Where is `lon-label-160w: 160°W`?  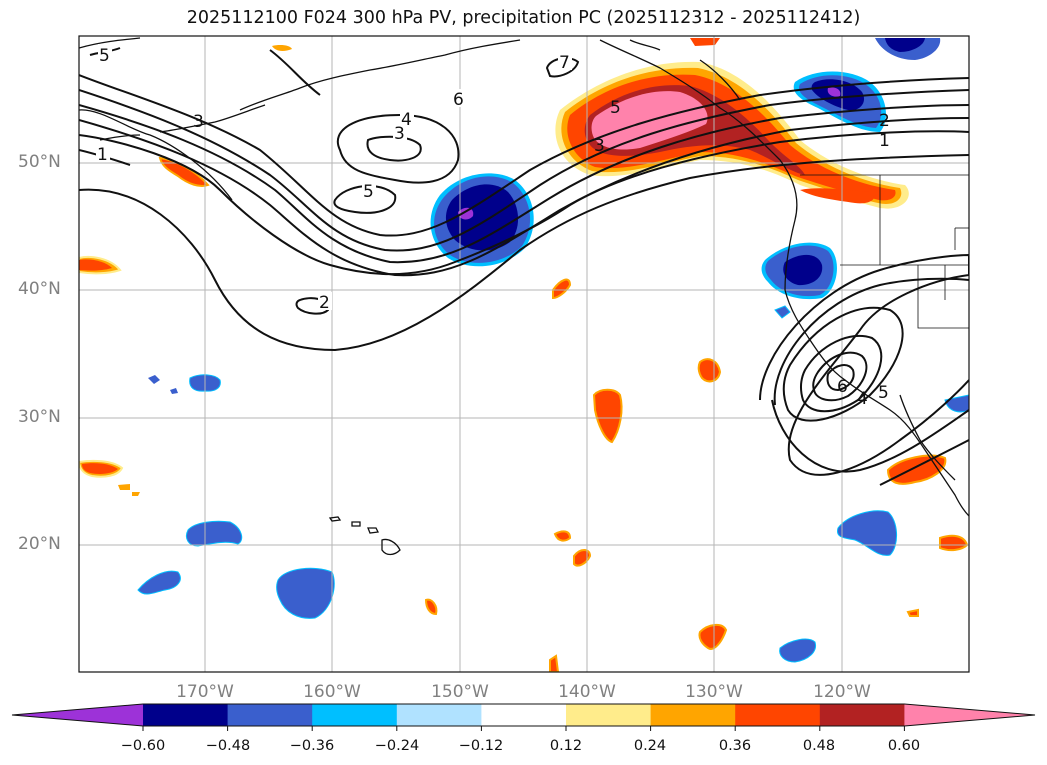 lon-label-160w: 160°W is located at coordinates (332, 692).